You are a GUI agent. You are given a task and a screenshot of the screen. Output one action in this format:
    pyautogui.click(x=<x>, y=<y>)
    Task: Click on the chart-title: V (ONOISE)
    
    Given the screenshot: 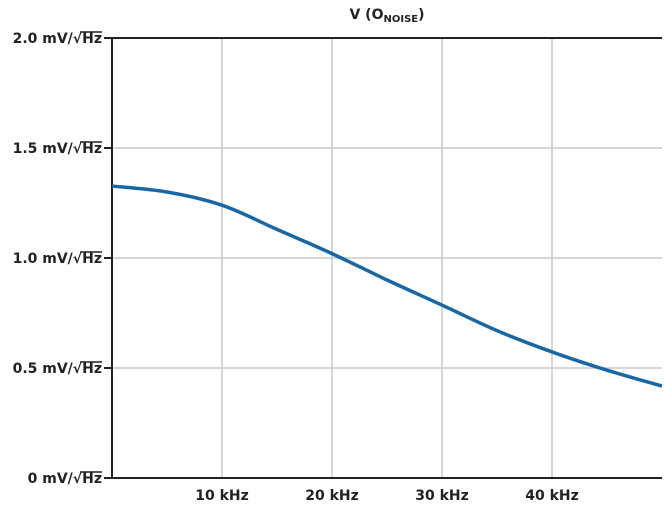 What is the action you would take?
    pyautogui.click(x=386, y=16)
    